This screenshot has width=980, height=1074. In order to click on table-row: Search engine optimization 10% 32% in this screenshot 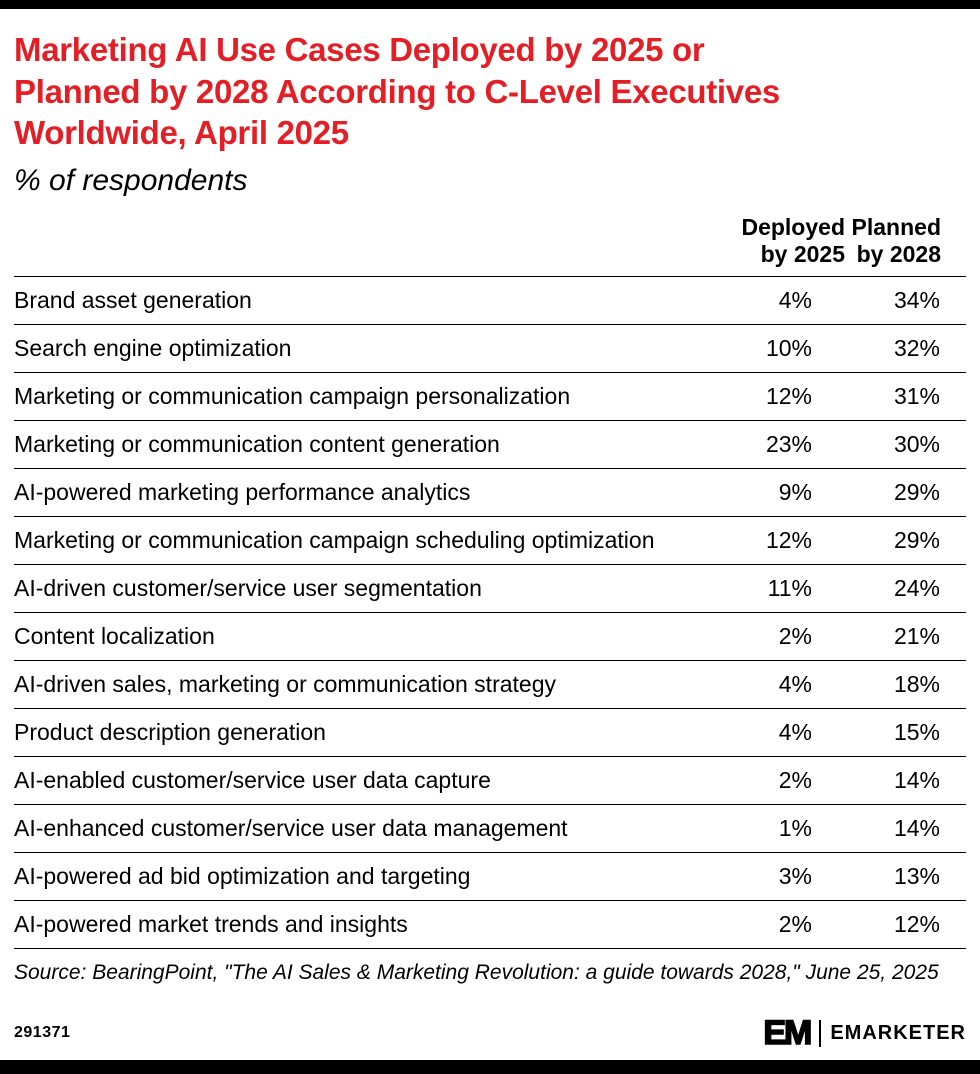, I will do `click(490, 348)`.